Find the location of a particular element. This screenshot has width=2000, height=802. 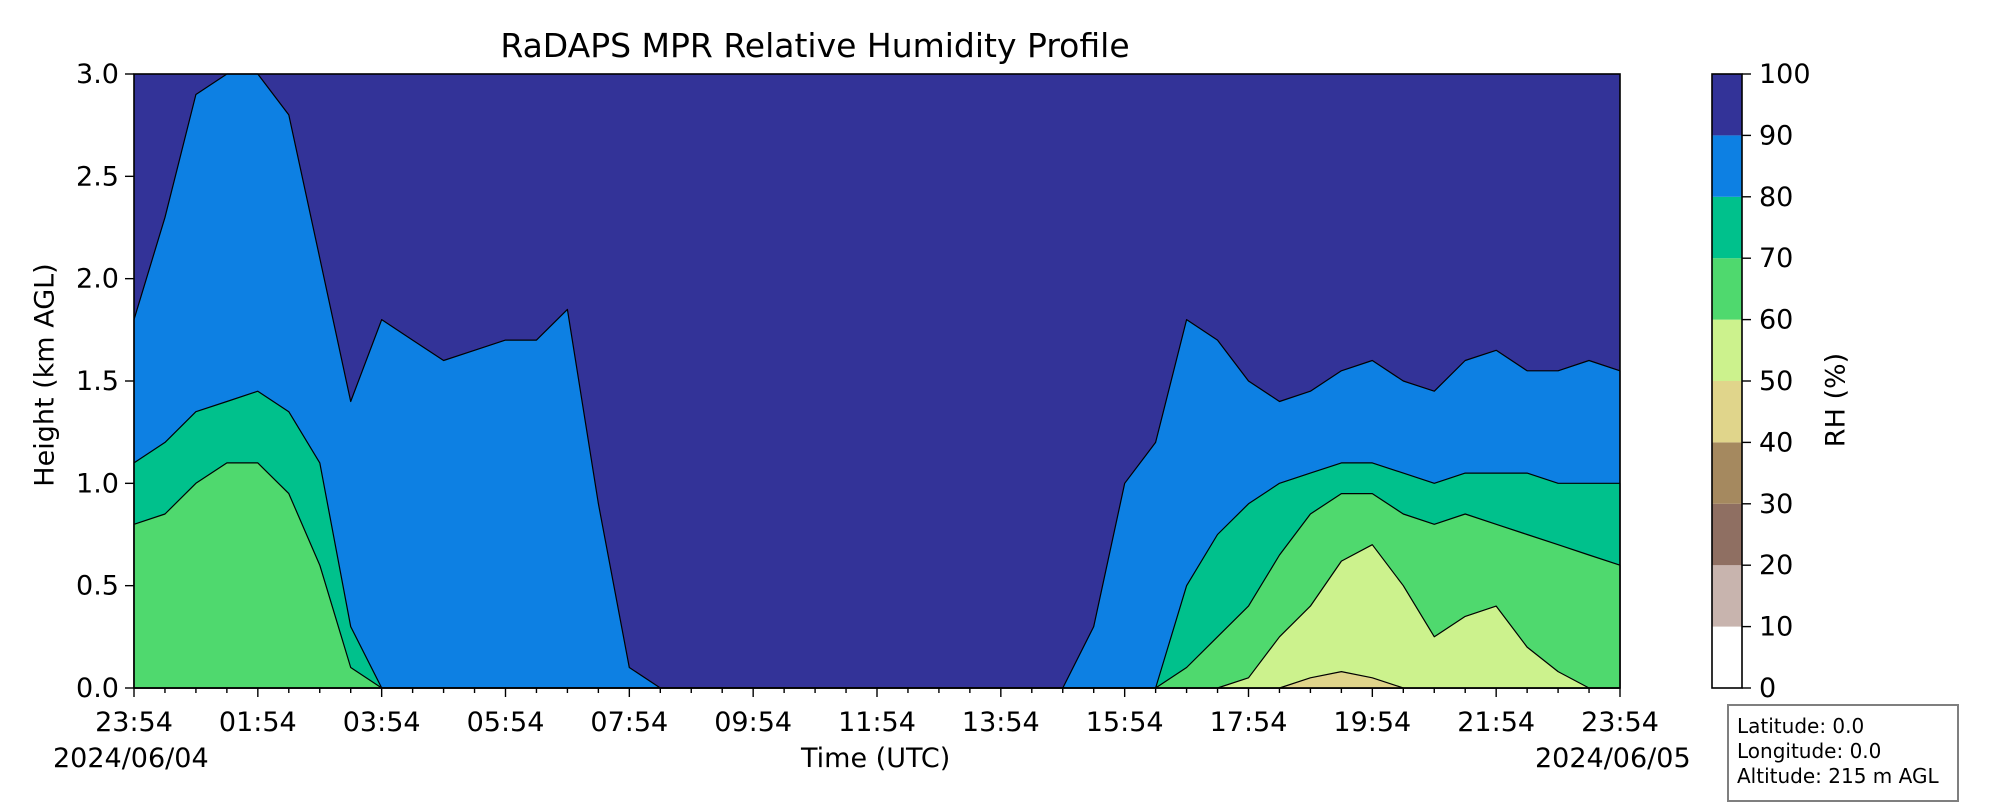

x-tick-label: 03:54 is located at coordinates (382, 722).